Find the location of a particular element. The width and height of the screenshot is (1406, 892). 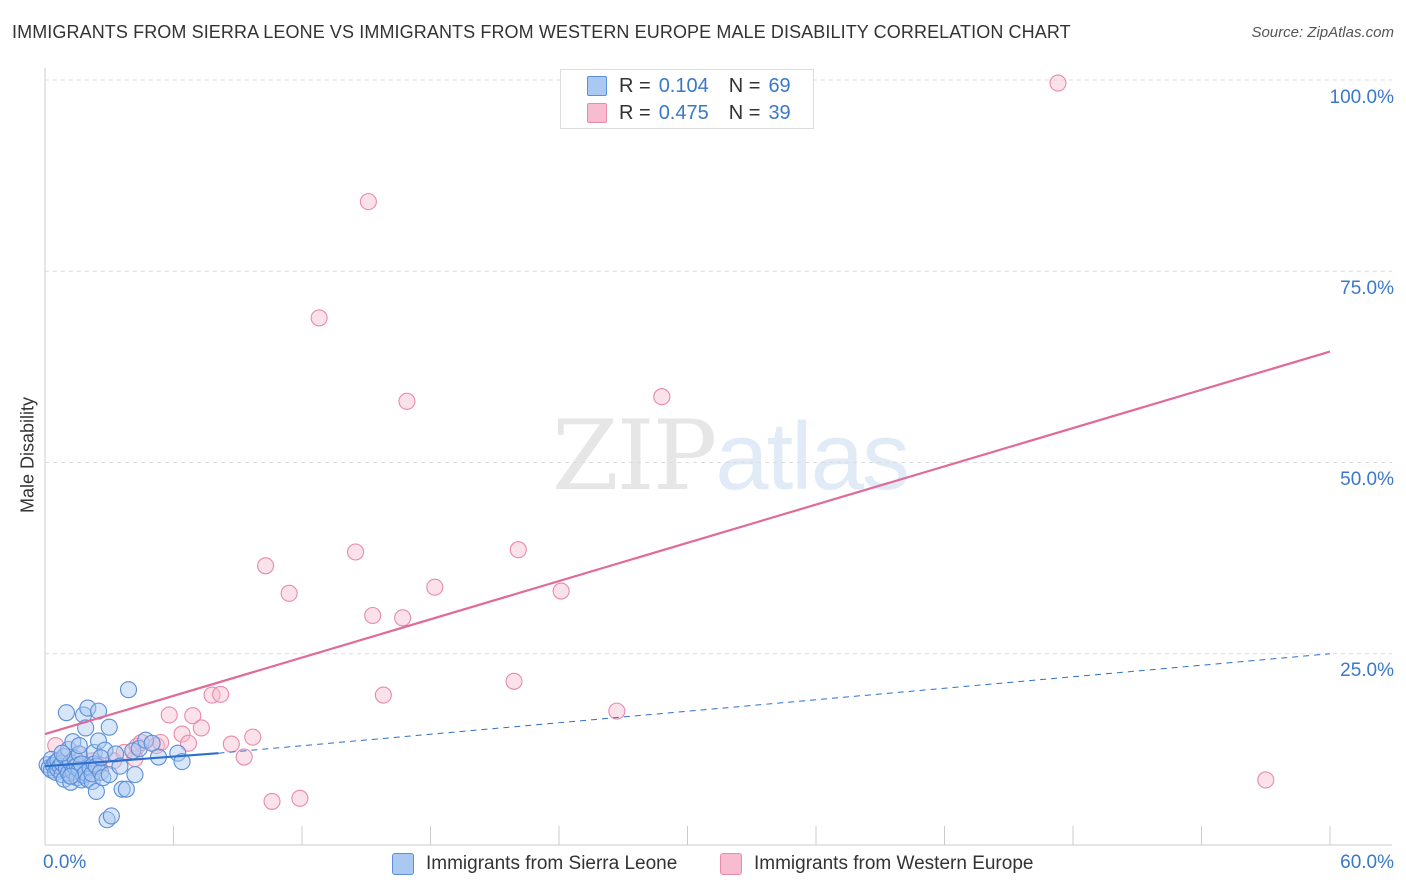

x-tick-label: 0.0% is located at coordinates (65, 862).